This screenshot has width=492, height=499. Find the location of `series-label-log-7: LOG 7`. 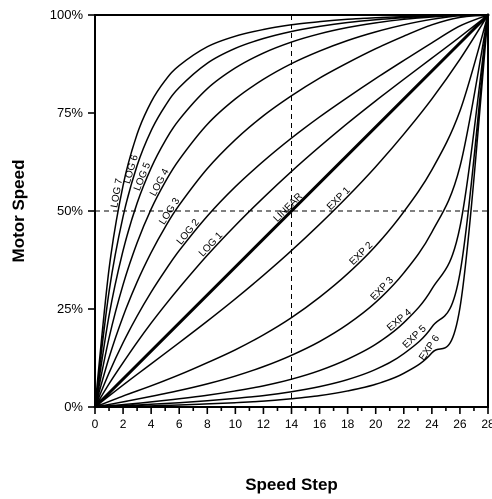

series-label-log-7: LOG 7 is located at coordinates (117, 192).